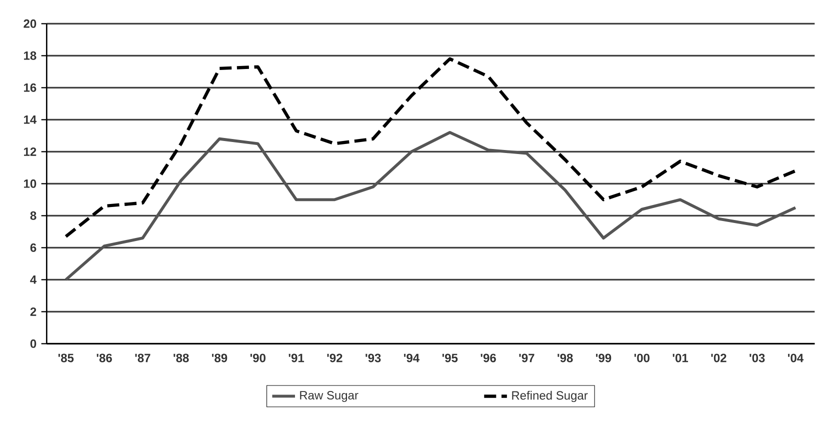  I want to click on legend-label: Raw Sugar, so click(329, 396).